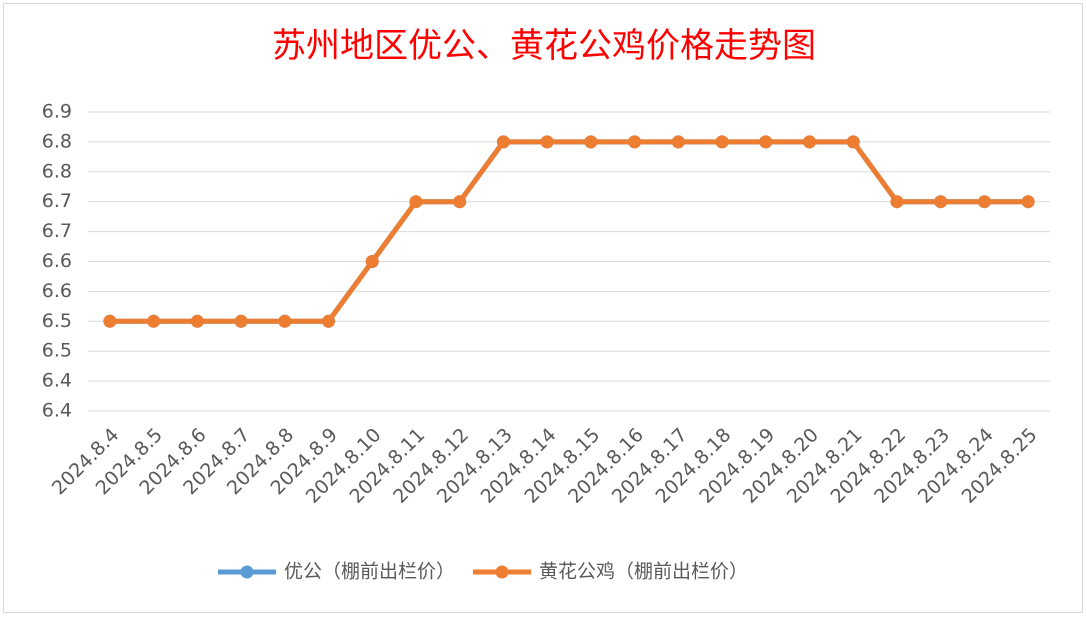 Image resolution: width=1087 pixels, height=617 pixels. I want to click on y-tick-label: 6.9, so click(57, 112).